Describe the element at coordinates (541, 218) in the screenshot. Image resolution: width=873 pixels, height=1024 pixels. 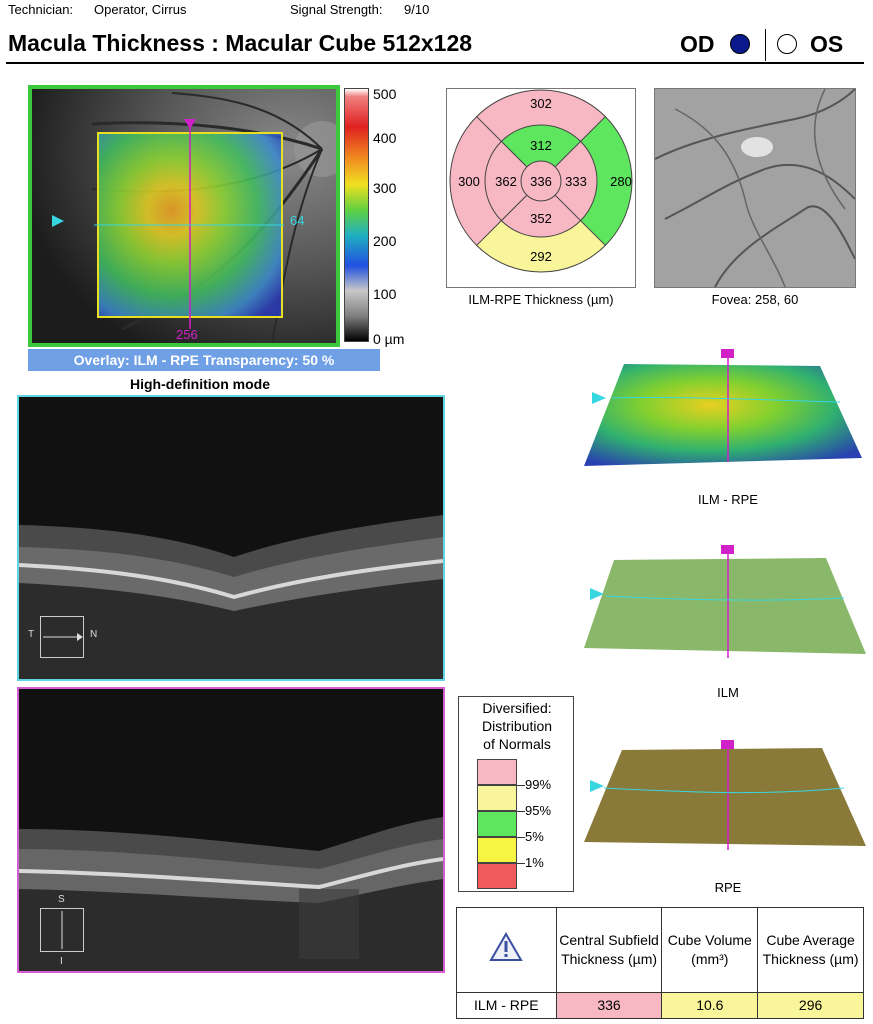
I see `inferior-inner-value: 352` at that location.